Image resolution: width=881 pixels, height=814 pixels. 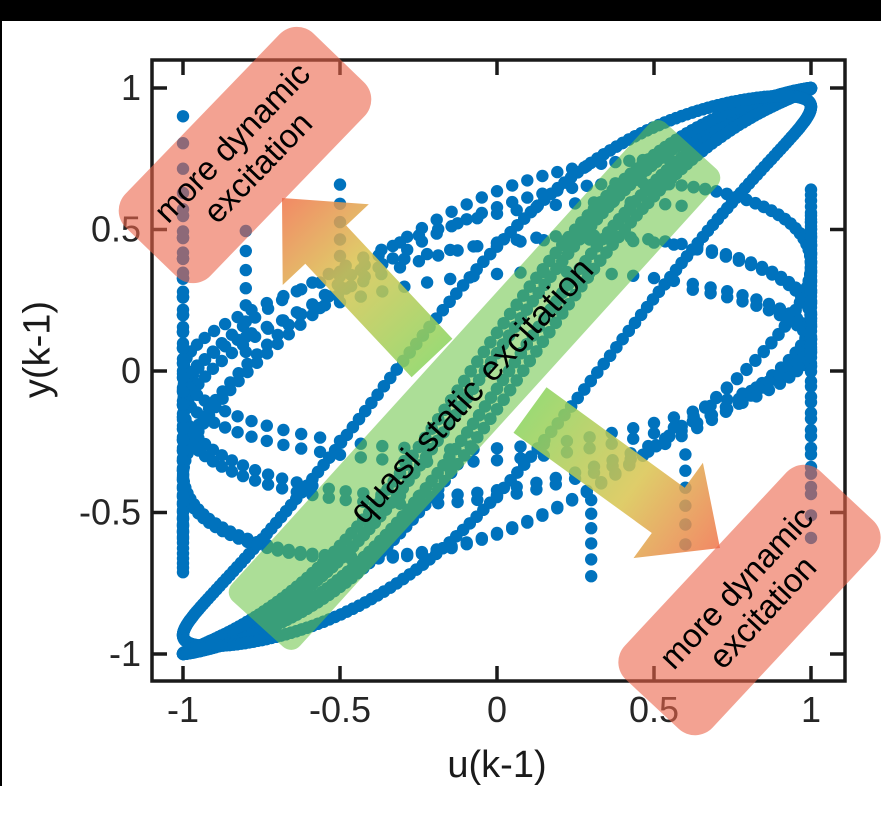 I want to click on arrow-down-right, so click(x=616, y=473).